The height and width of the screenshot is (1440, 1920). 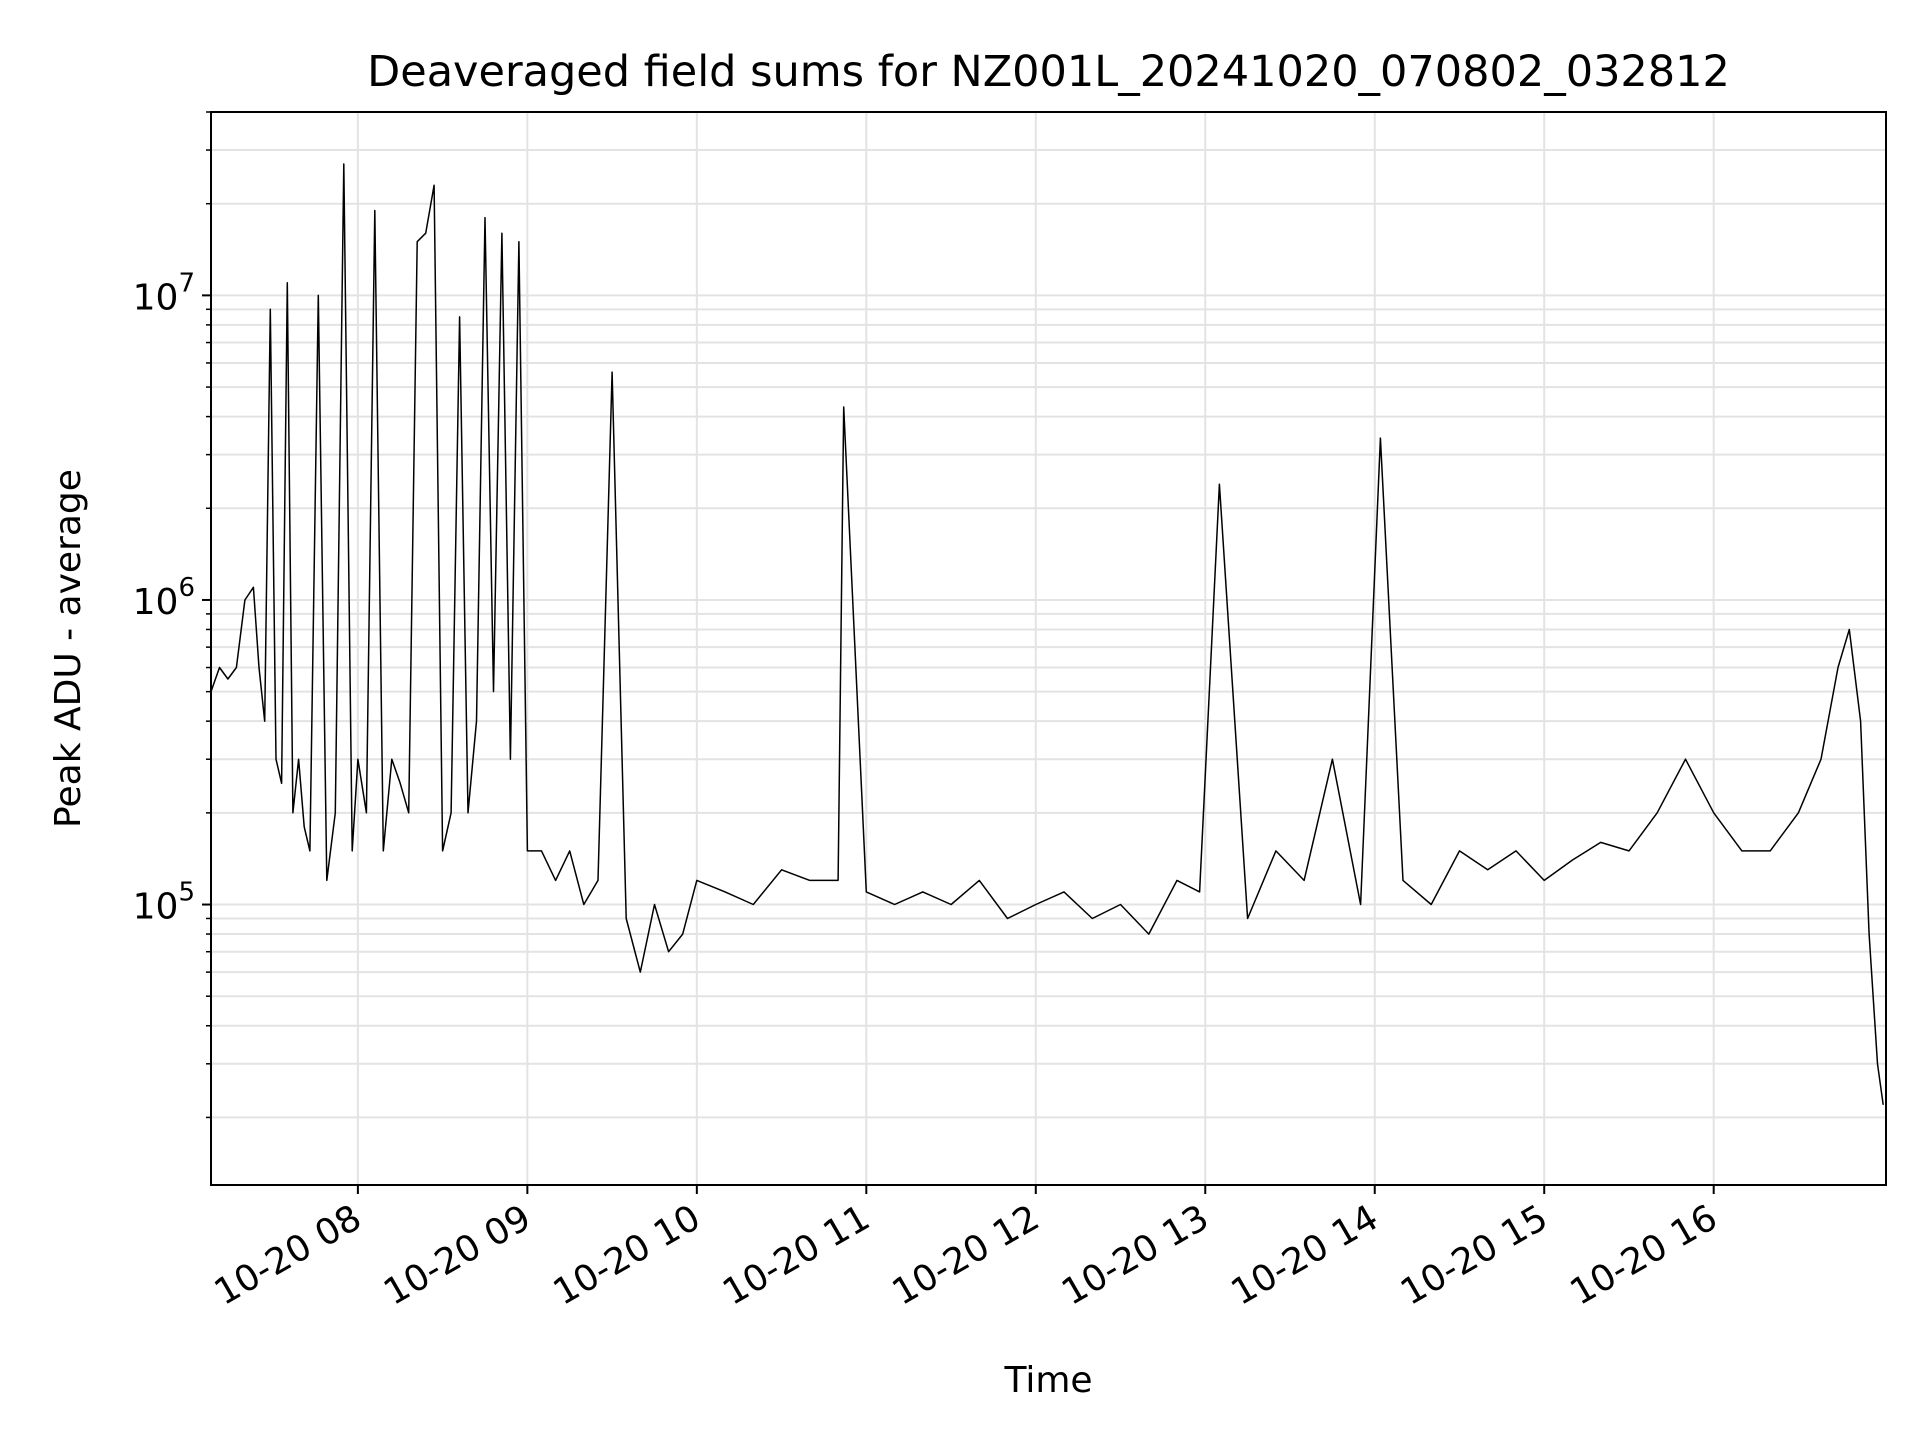 I want to click on y-axis-label: Peak ADU - average, so click(x=68, y=648).